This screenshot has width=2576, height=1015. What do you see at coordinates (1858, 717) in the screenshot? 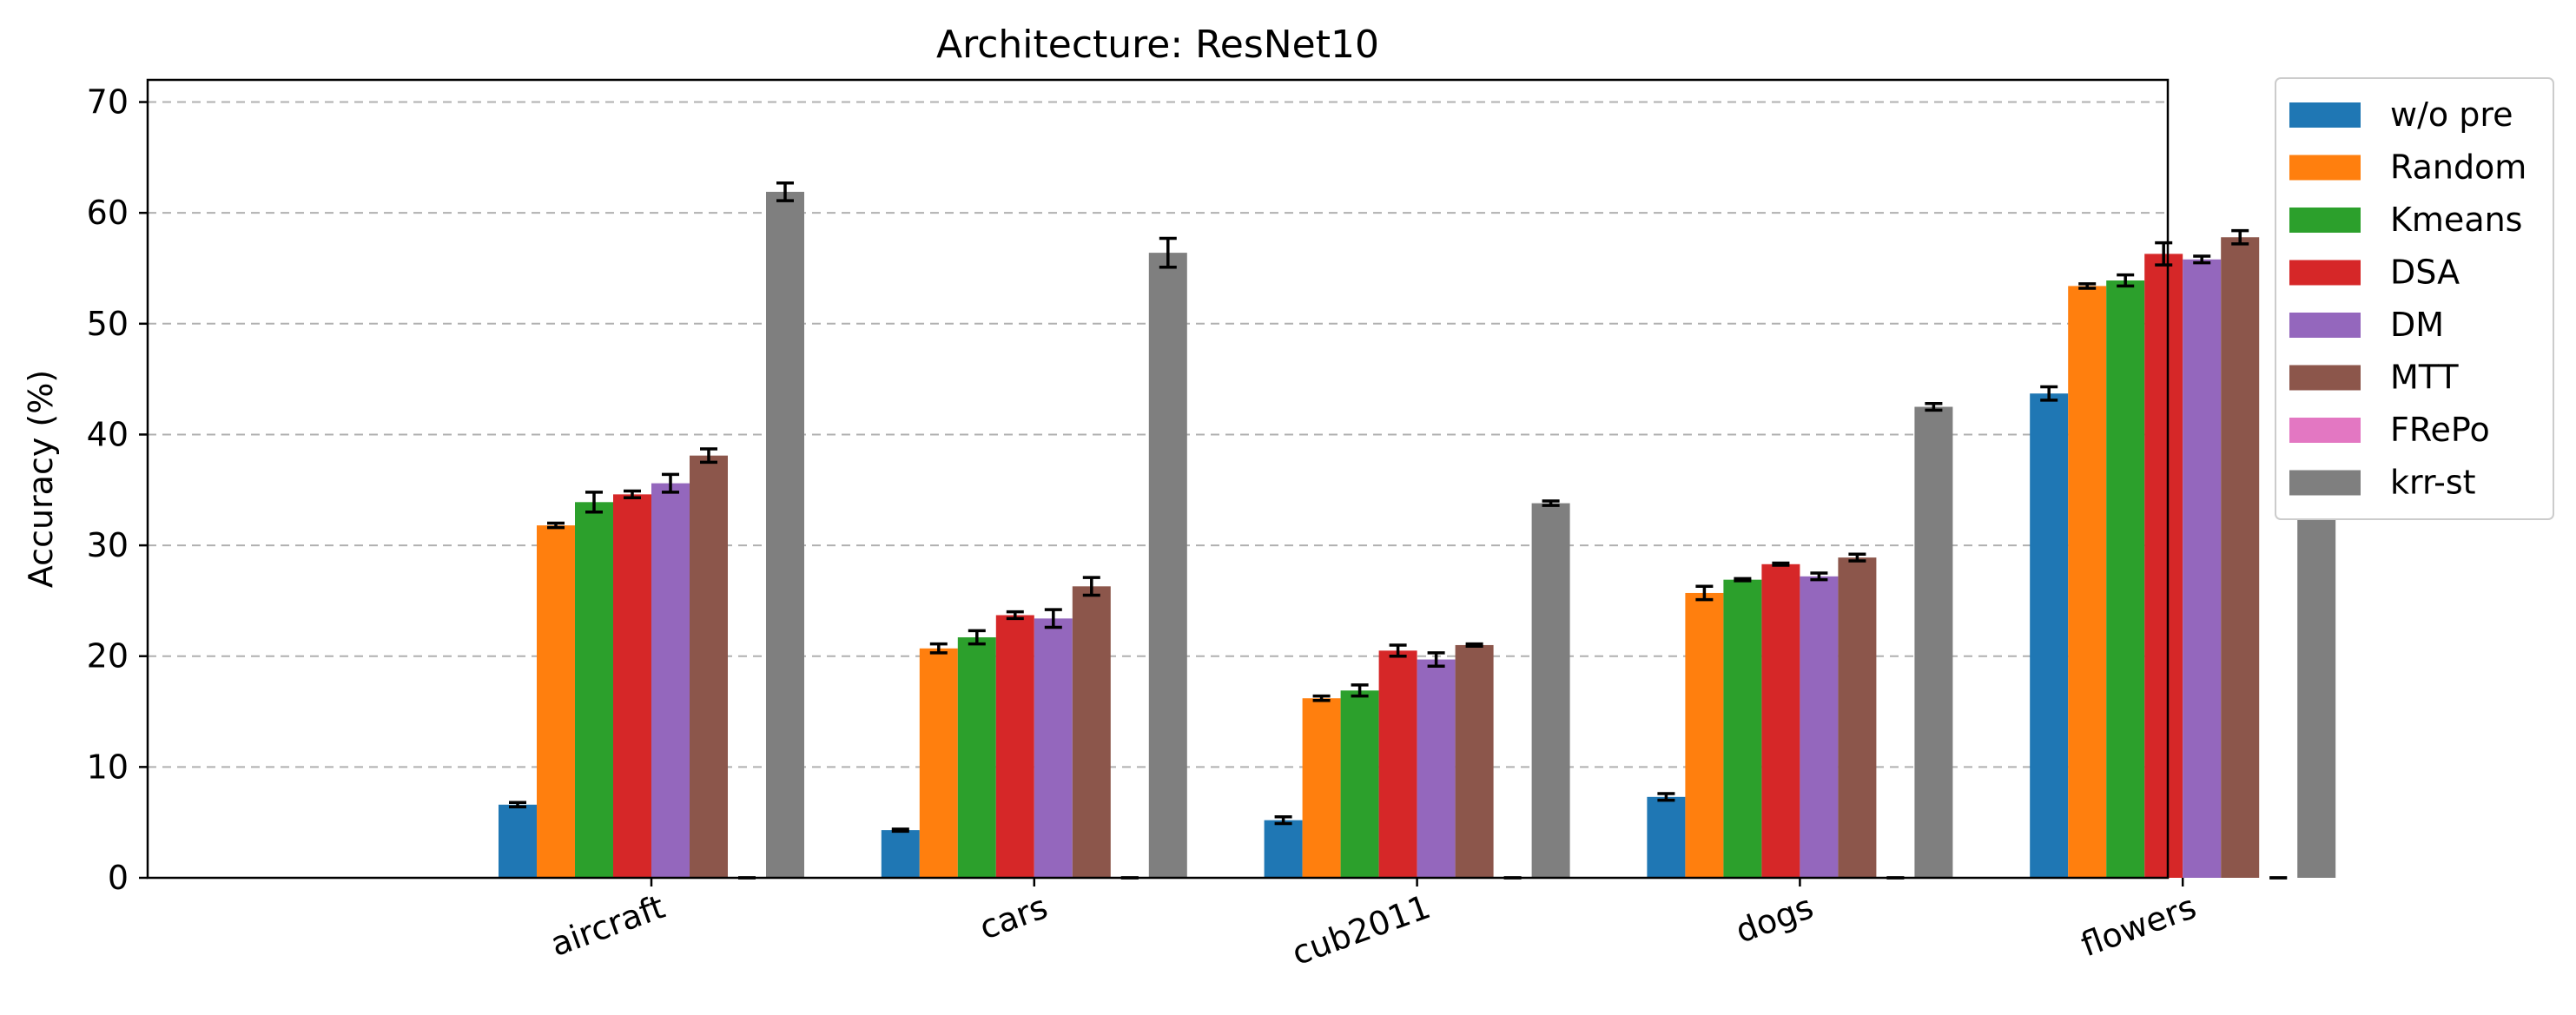
I see `bar-mtt-dogs` at bounding box center [1858, 717].